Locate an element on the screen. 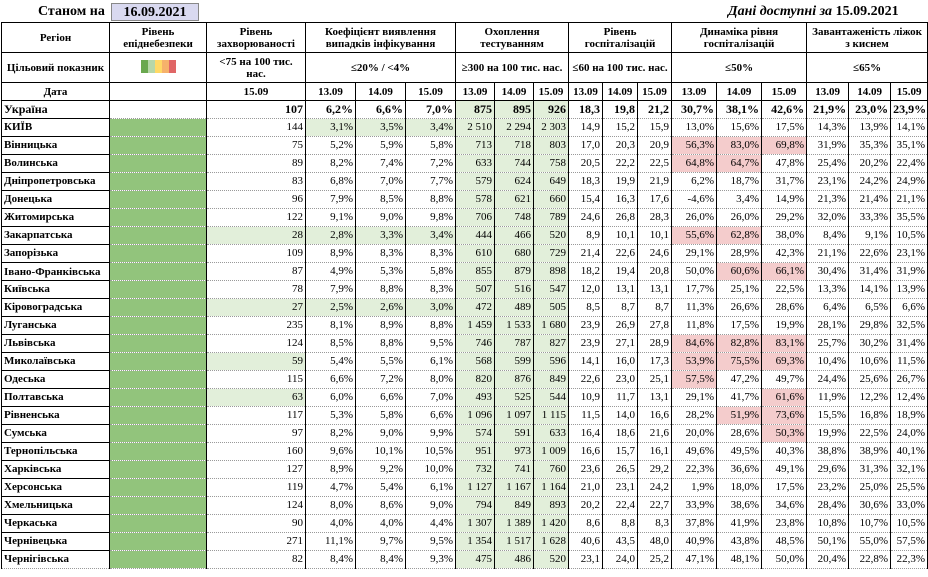  detection-value: 2,8% is located at coordinates (330, 235).